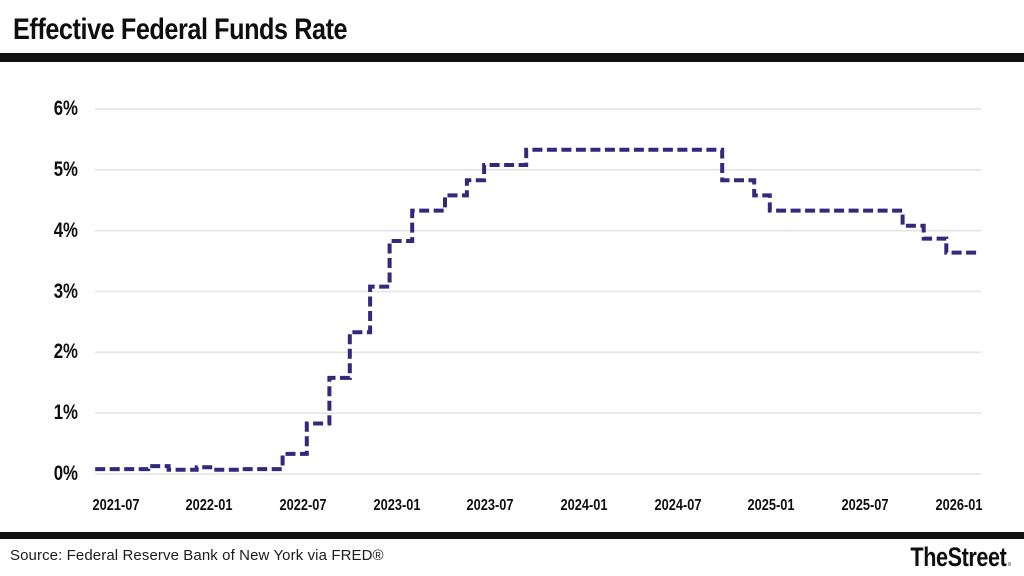  I want to click on top-divider-bar, so click(512, 57).